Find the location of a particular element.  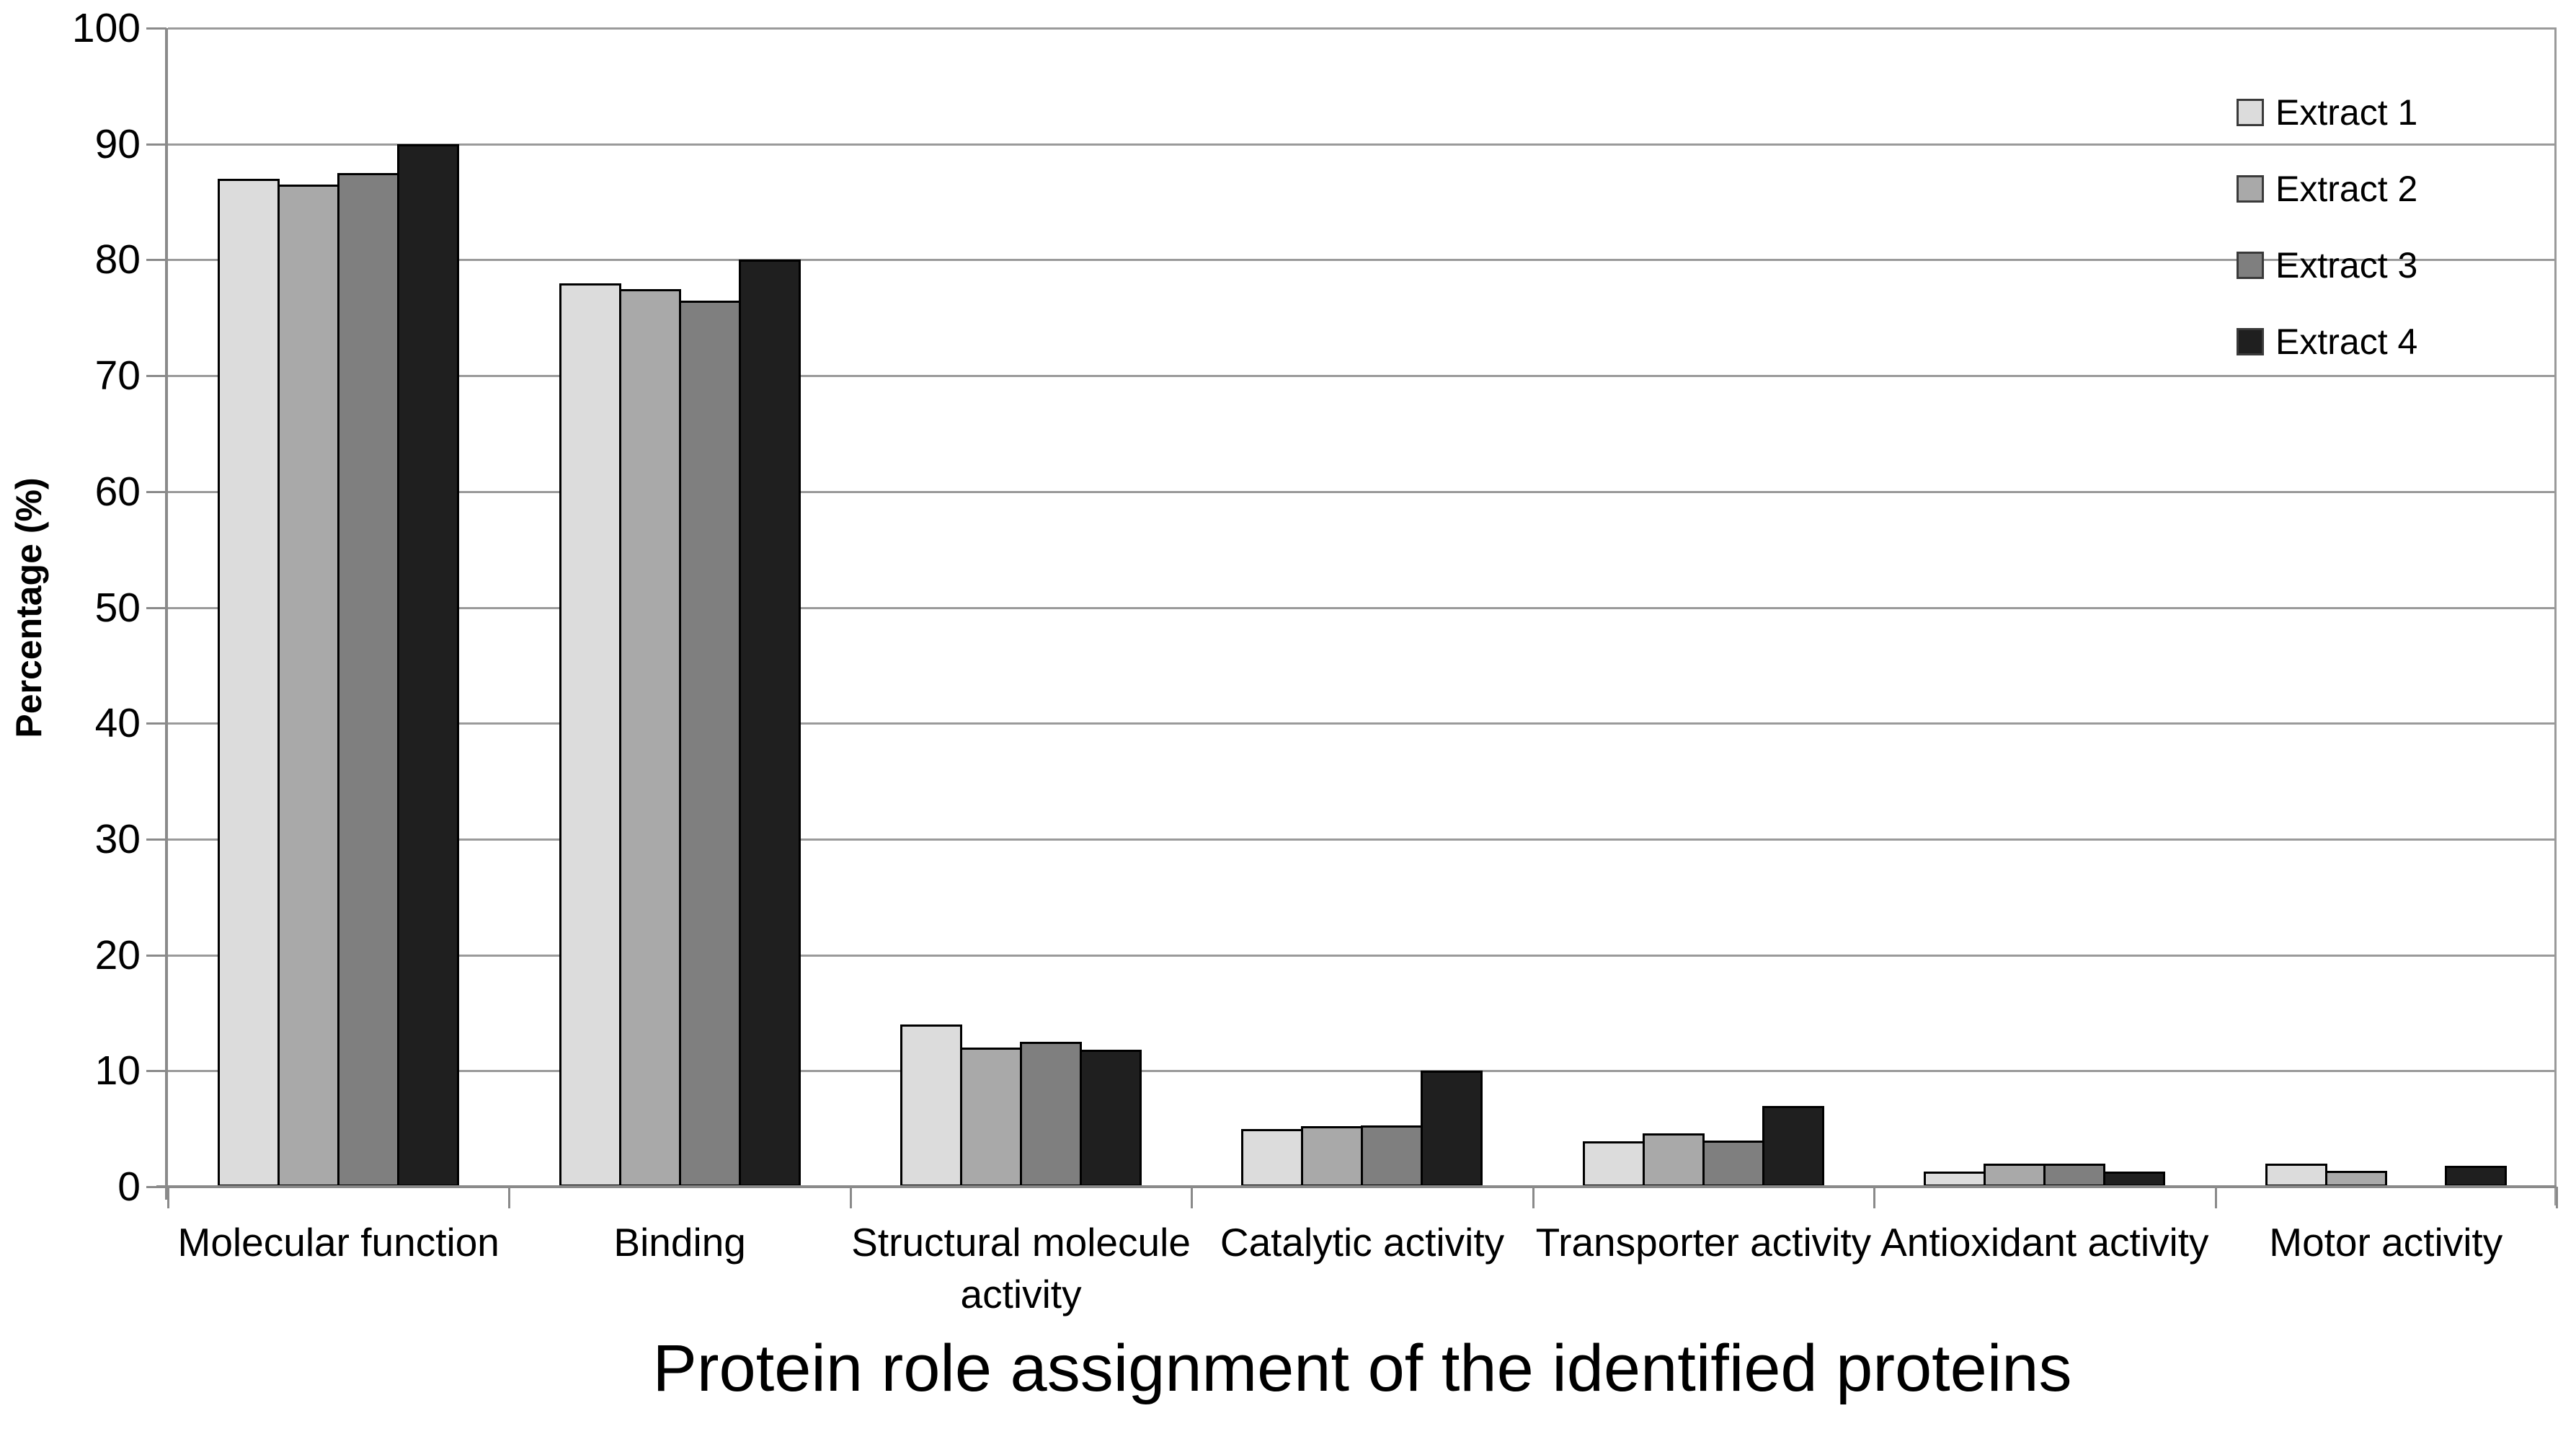

plot-right-border is located at coordinates (2555, 617).